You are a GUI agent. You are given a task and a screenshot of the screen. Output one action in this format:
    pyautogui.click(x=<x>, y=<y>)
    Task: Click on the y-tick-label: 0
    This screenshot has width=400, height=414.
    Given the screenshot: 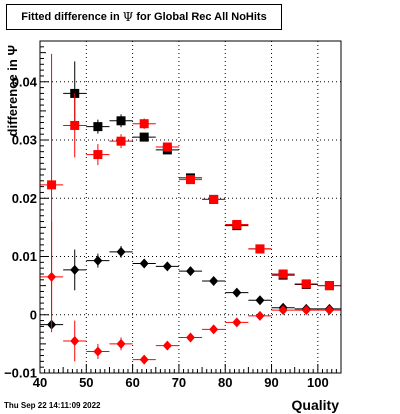 What is the action you would take?
    pyautogui.click(x=33, y=314)
    